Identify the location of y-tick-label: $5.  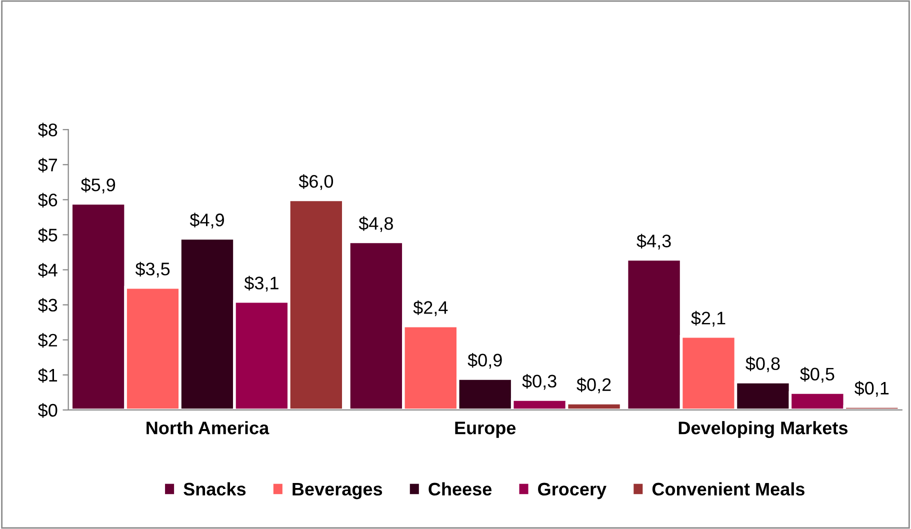
(48, 235).